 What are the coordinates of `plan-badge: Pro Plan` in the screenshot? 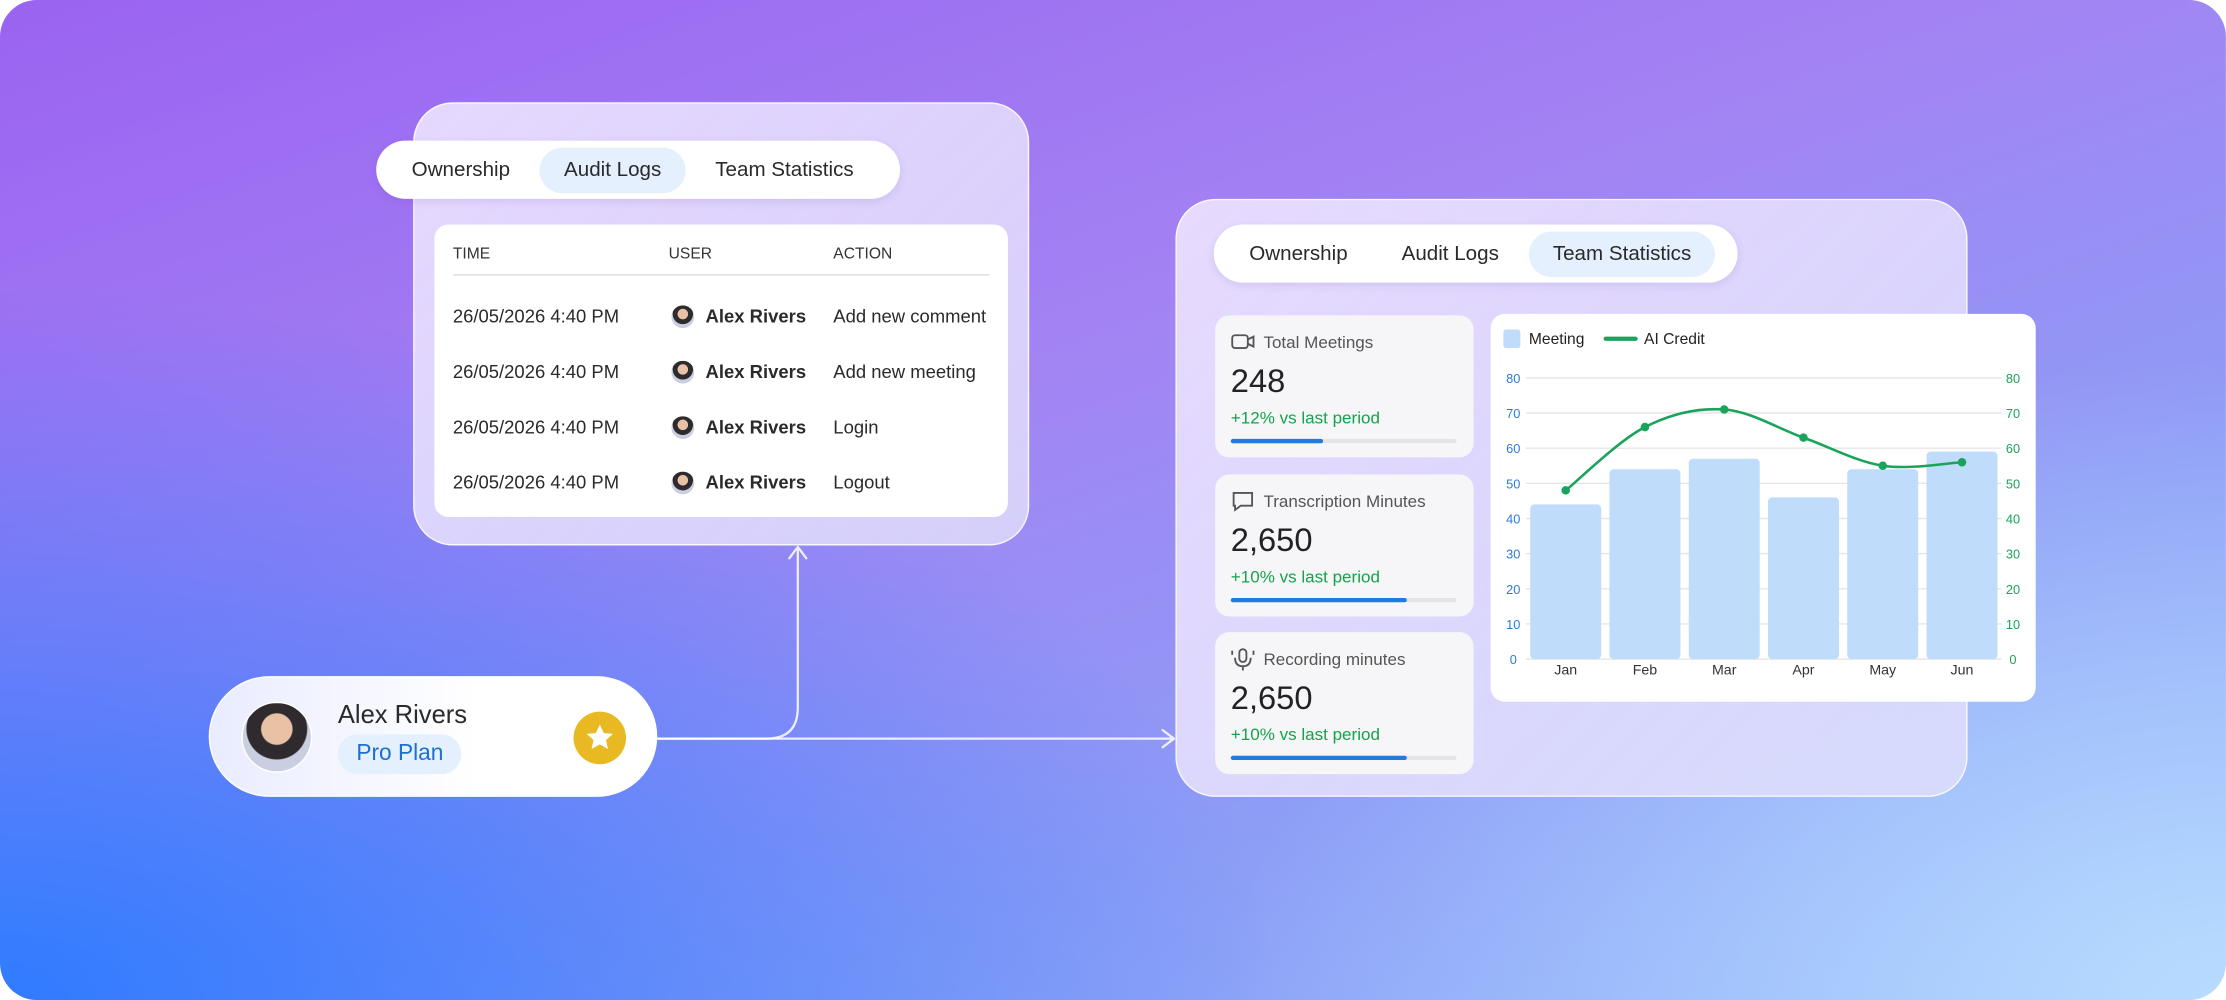 It's located at (399, 754).